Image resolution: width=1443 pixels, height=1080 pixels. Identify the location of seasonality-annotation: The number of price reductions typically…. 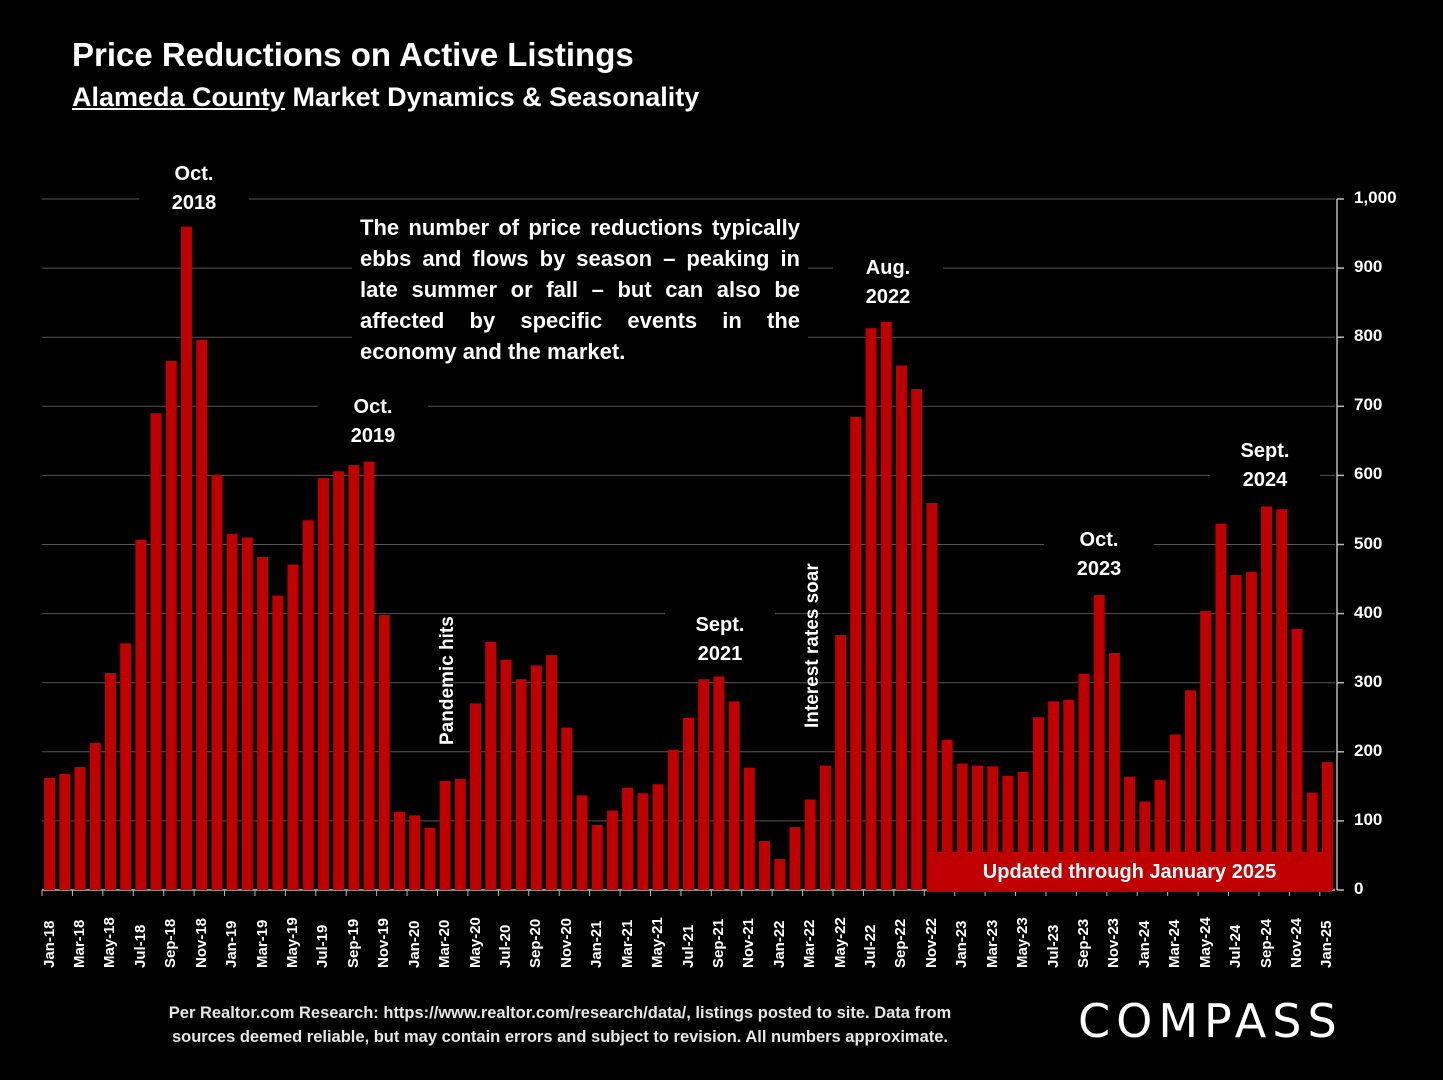
(580, 289).